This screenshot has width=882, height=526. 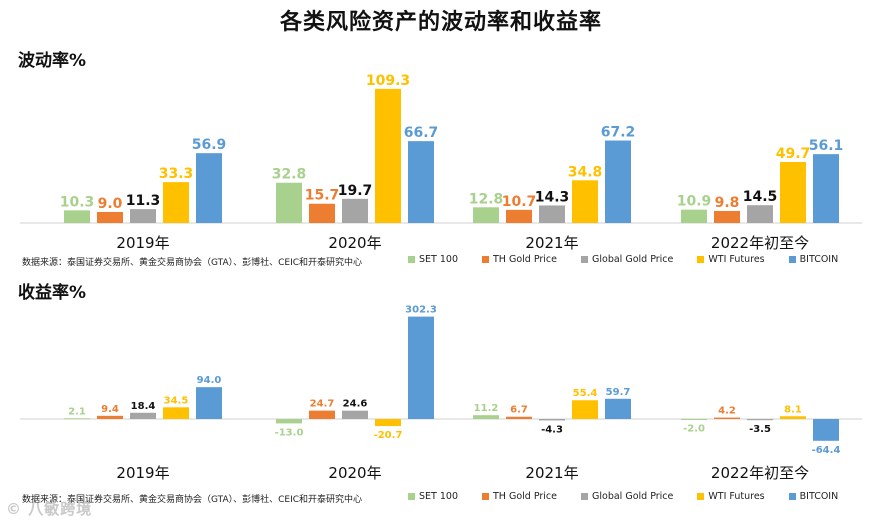 I want to click on data-label-th-gold-price-3: 9.8, so click(x=727, y=203).